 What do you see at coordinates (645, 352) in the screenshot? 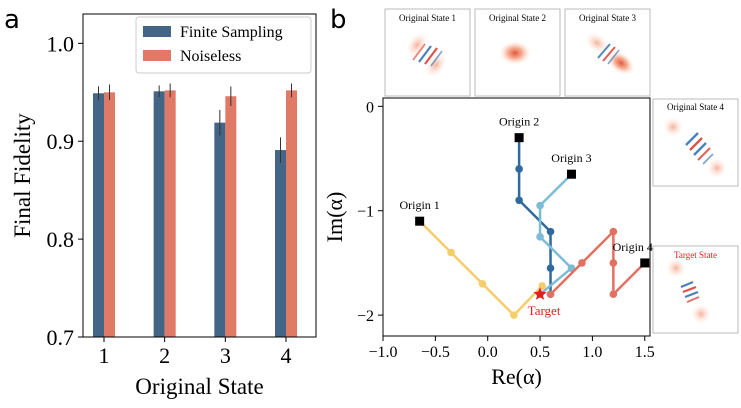
I see `x-tick-label: 1.5` at bounding box center [645, 352].